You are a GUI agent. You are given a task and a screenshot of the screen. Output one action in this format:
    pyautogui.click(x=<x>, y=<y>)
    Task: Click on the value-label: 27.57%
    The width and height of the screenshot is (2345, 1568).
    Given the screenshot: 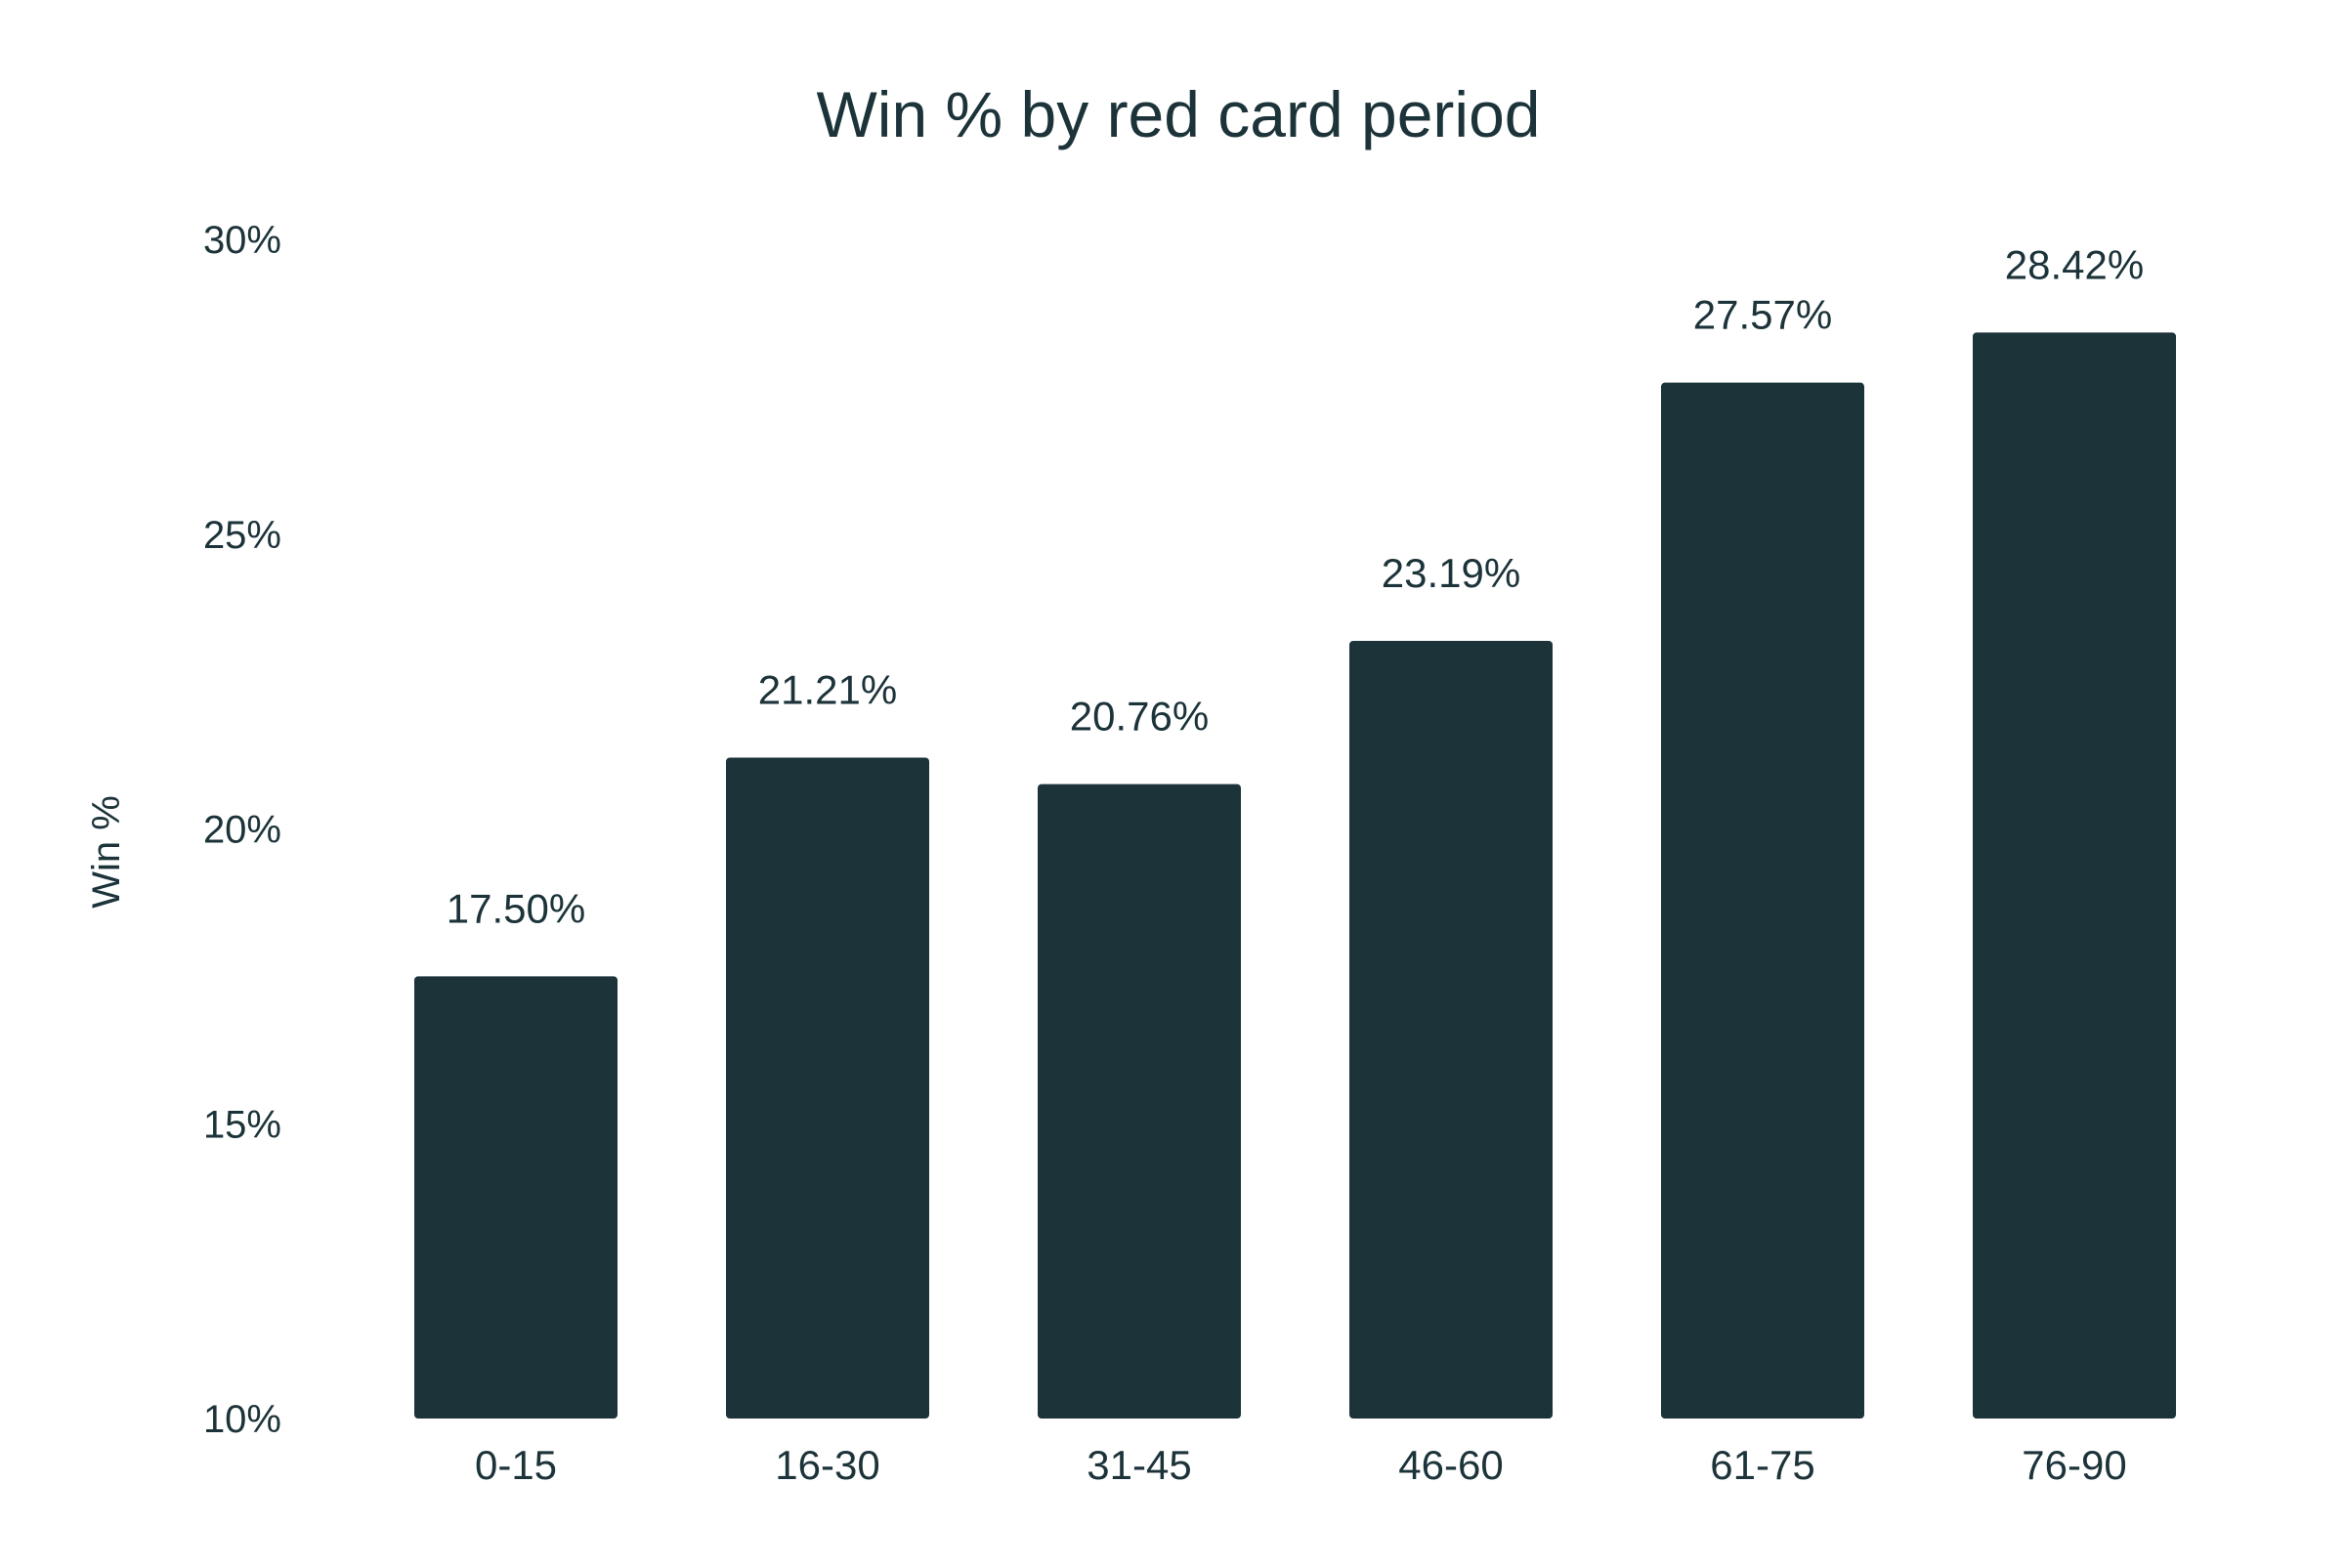 What is the action you would take?
    pyautogui.click(x=1762, y=315)
    